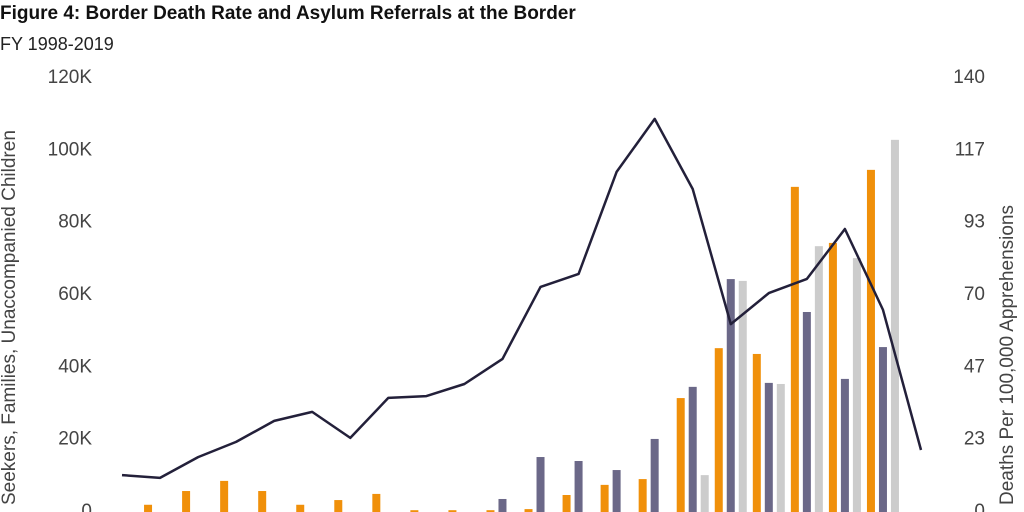 This screenshot has width=1024, height=512. I want to click on y-tick-label: 120K, so click(70, 77).